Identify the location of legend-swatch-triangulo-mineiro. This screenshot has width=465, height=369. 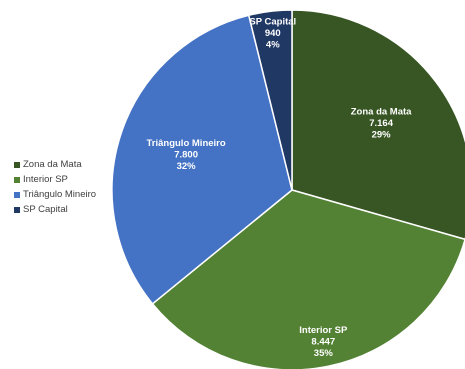
(17, 194).